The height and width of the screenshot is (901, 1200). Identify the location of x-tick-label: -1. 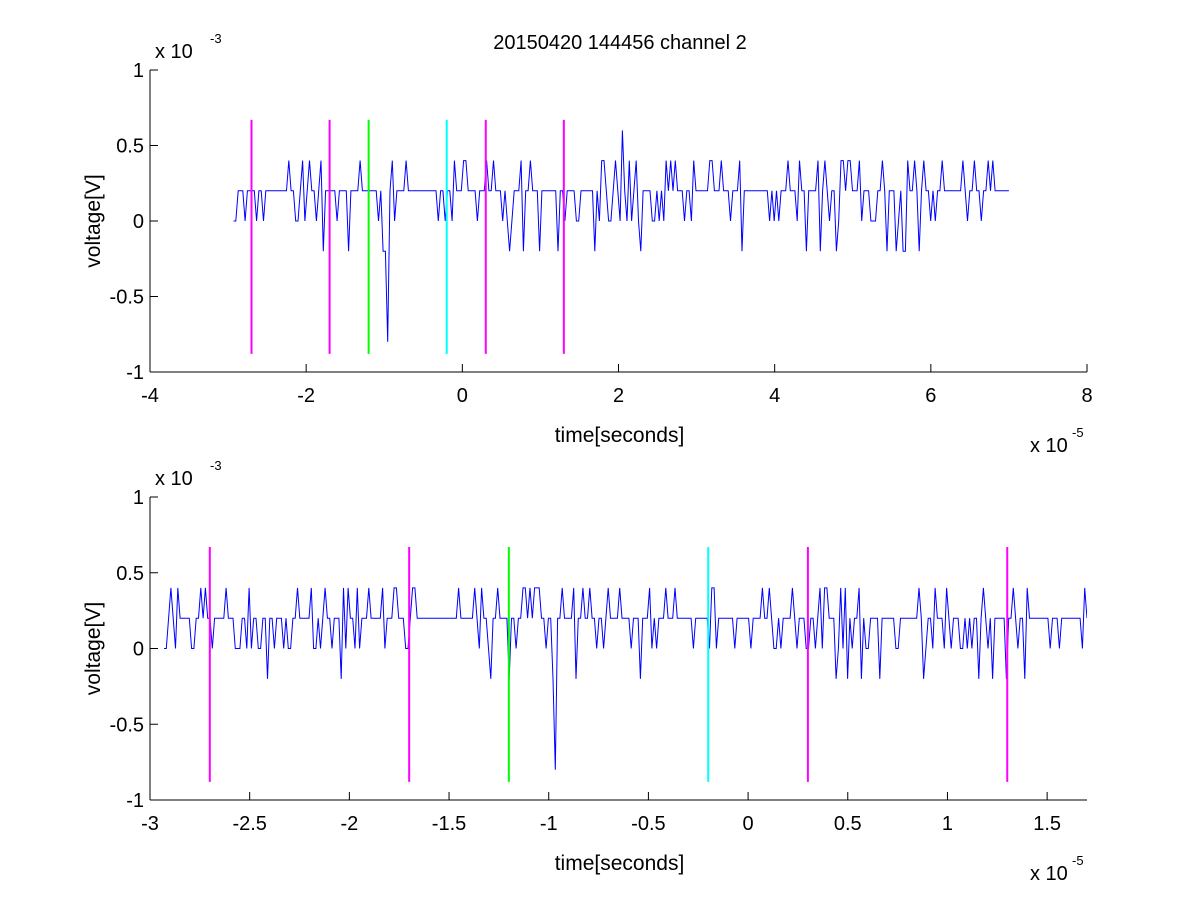
(549, 824).